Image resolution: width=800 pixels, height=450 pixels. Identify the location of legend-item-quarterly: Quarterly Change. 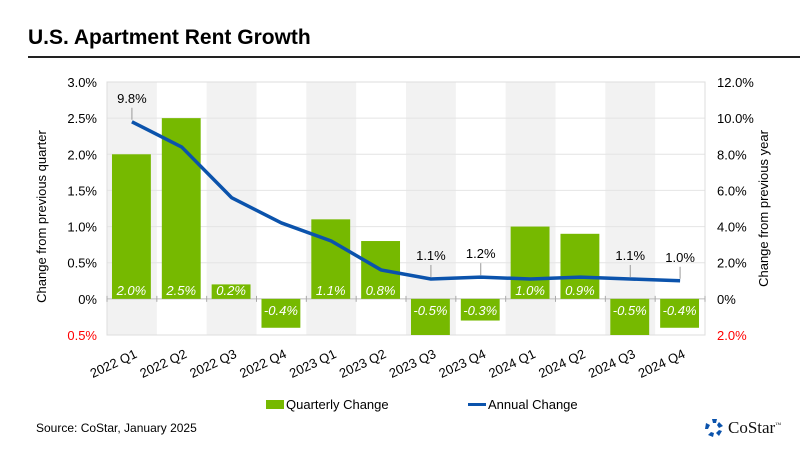
(327, 404).